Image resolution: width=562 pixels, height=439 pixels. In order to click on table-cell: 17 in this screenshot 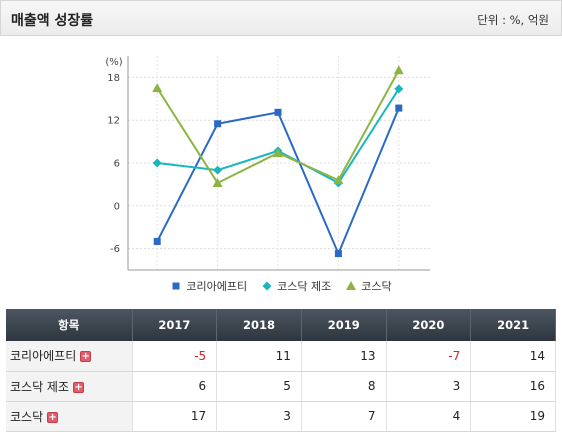, I will do `click(175, 416)`.